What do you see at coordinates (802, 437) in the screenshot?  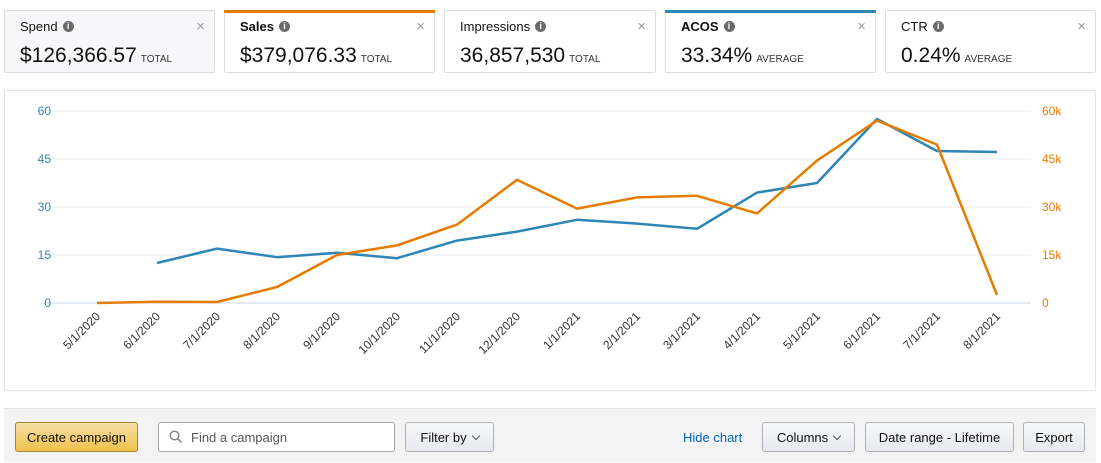 I see `columns-label: Columns` at bounding box center [802, 437].